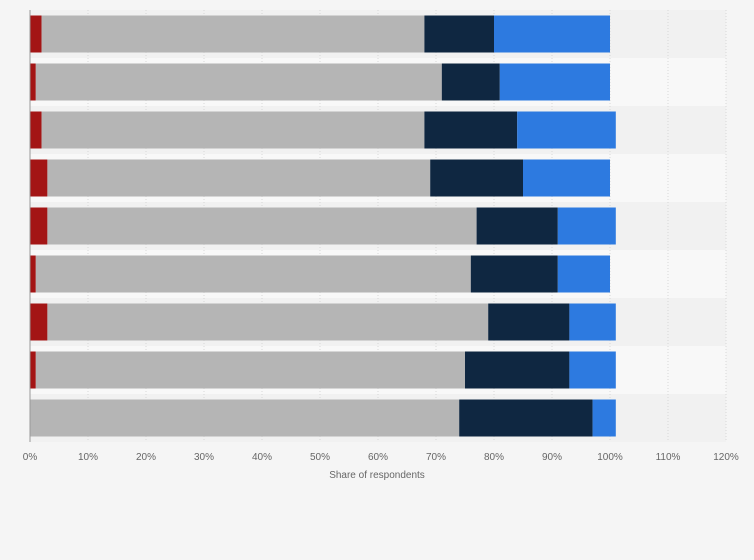  What do you see at coordinates (436, 457) in the screenshot?
I see `x-tick-label: 70%` at bounding box center [436, 457].